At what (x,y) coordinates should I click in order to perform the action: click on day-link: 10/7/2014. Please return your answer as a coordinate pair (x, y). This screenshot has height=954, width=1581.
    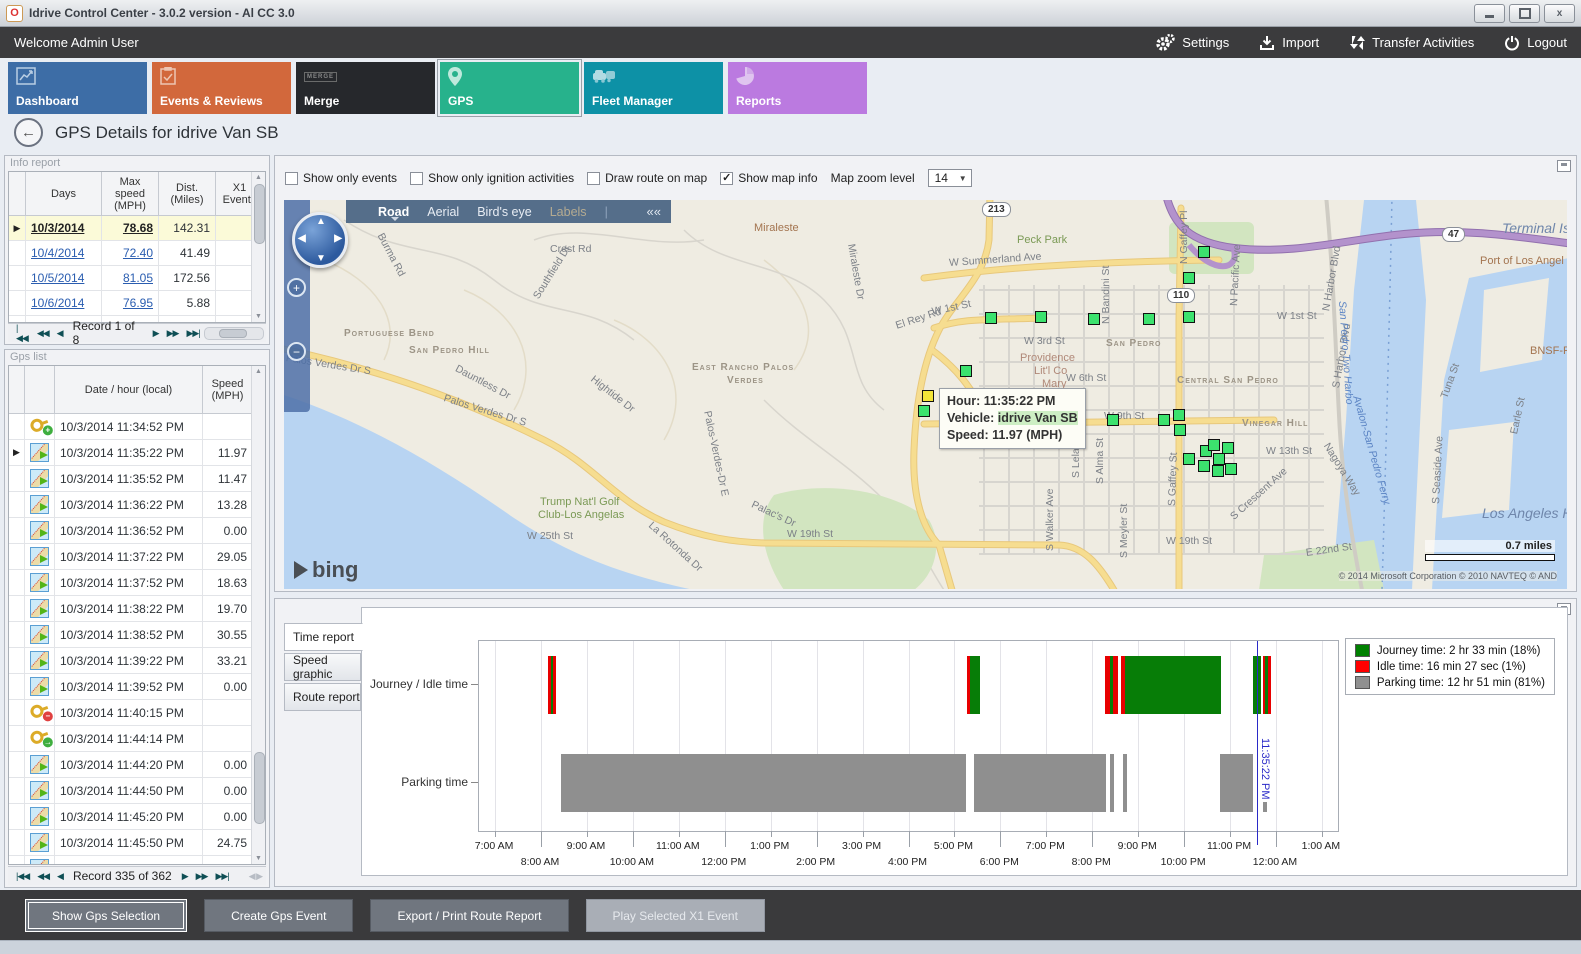
    Looking at the image, I should click on (57, 321).